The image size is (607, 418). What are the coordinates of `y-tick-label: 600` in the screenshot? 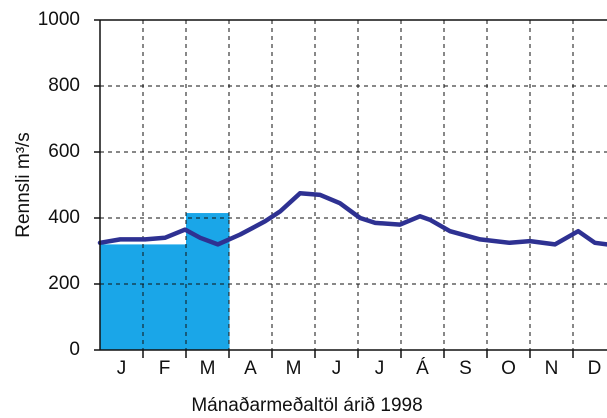 It's located at (64, 151).